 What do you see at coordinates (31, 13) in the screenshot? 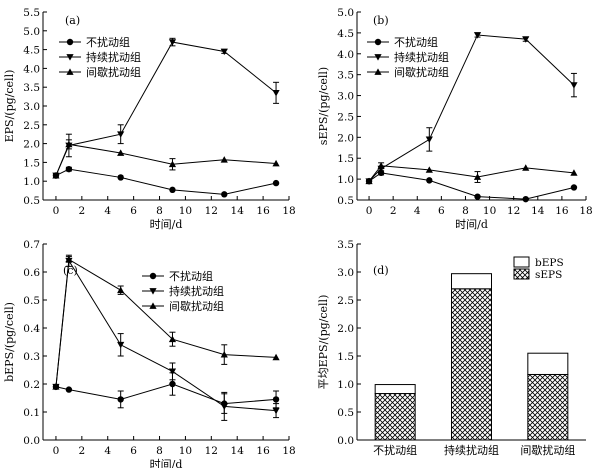
I see `y-tick-label: 5.5` at bounding box center [31, 13].